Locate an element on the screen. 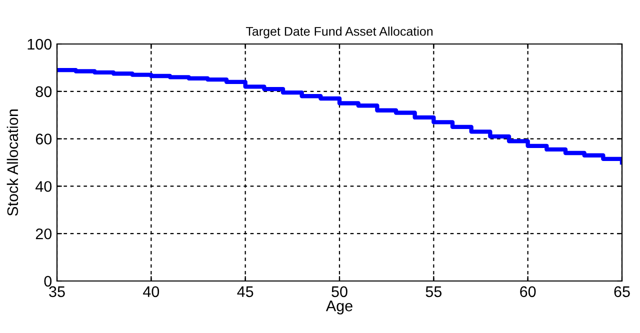  y-tick-label: 100 is located at coordinates (40, 44).